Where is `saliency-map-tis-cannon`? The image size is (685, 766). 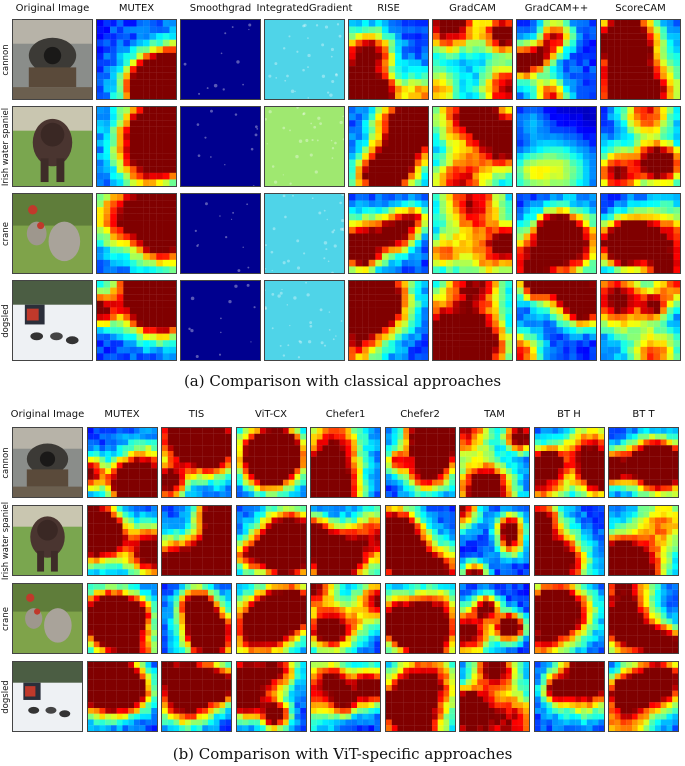
saliency-map-tis-cannon is located at coordinates (196, 462).